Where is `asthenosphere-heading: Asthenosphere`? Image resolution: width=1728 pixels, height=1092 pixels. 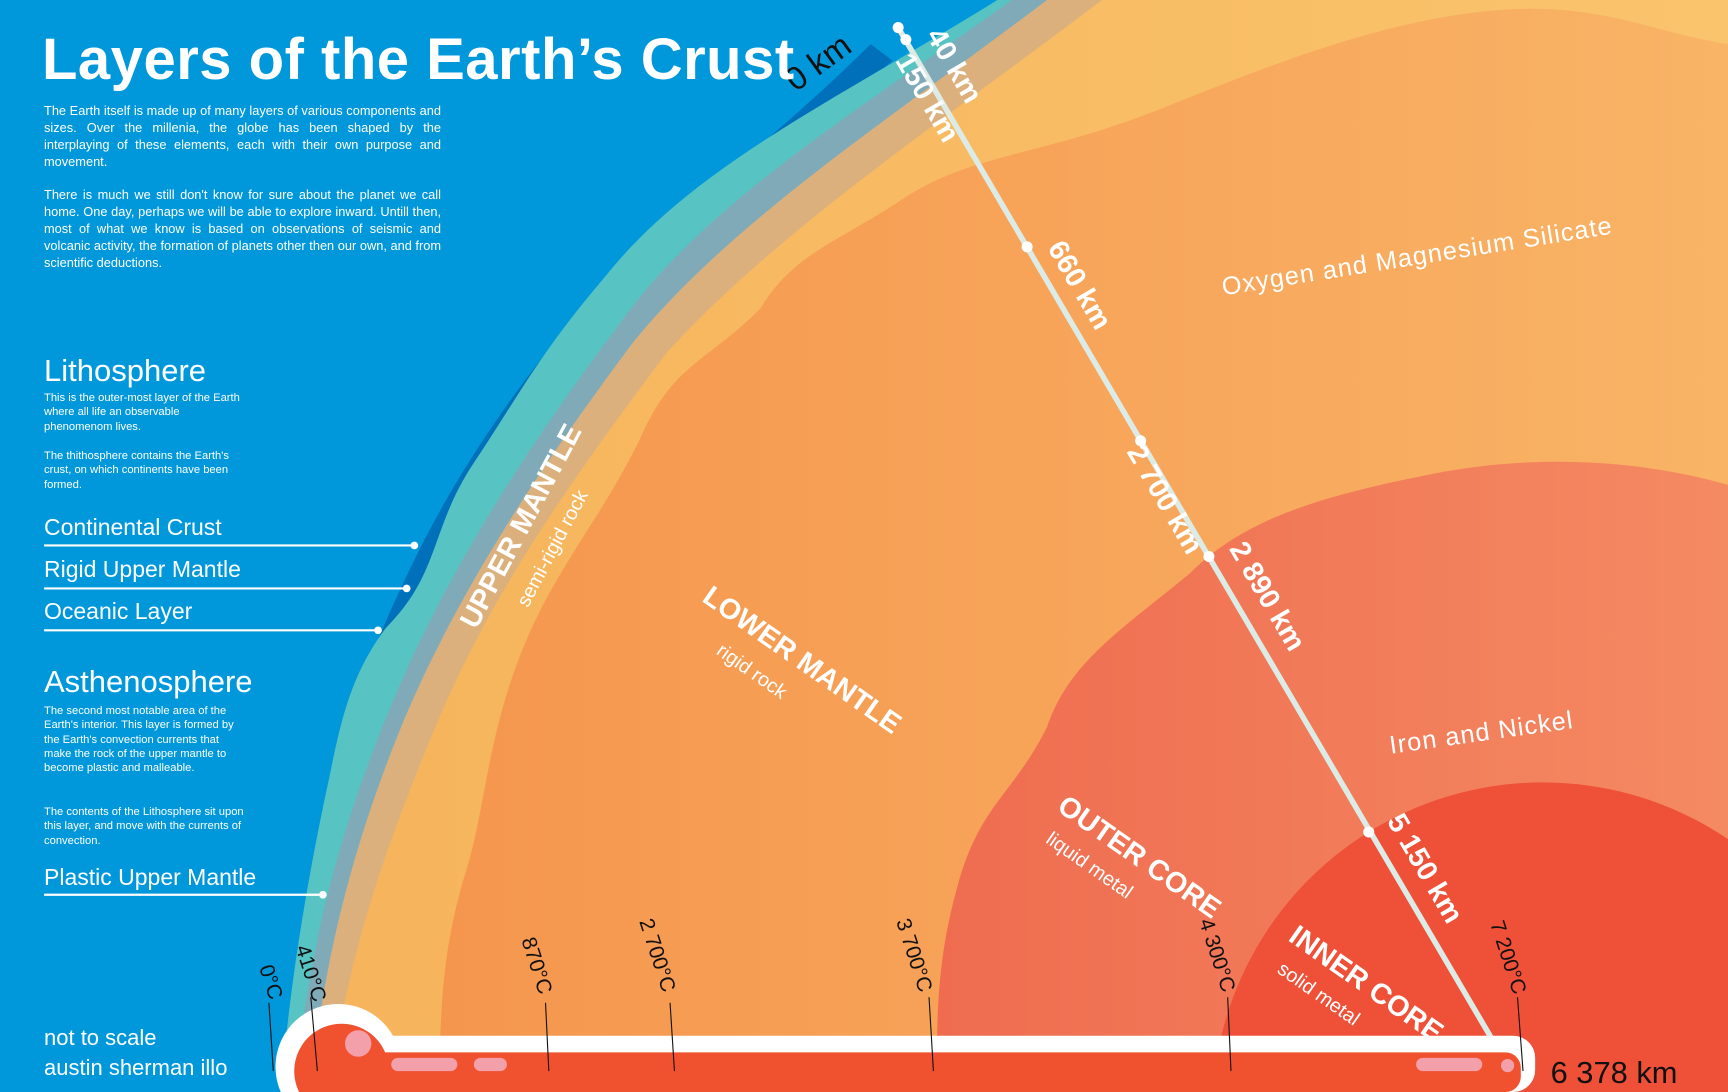 asthenosphere-heading: Asthenosphere is located at coordinates (148, 681).